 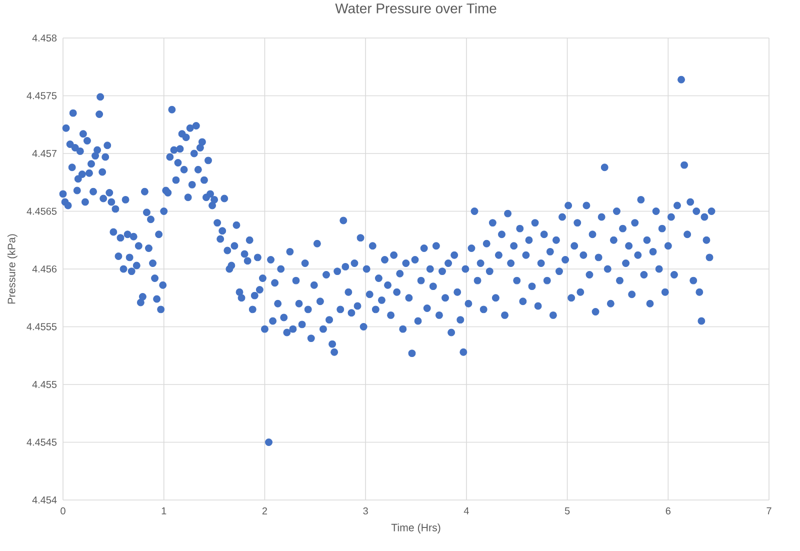 What do you see at coordinates (44, 384) in the screenshot?
I see `y-tick-label: 4.455` at bounding box center [44, 384].